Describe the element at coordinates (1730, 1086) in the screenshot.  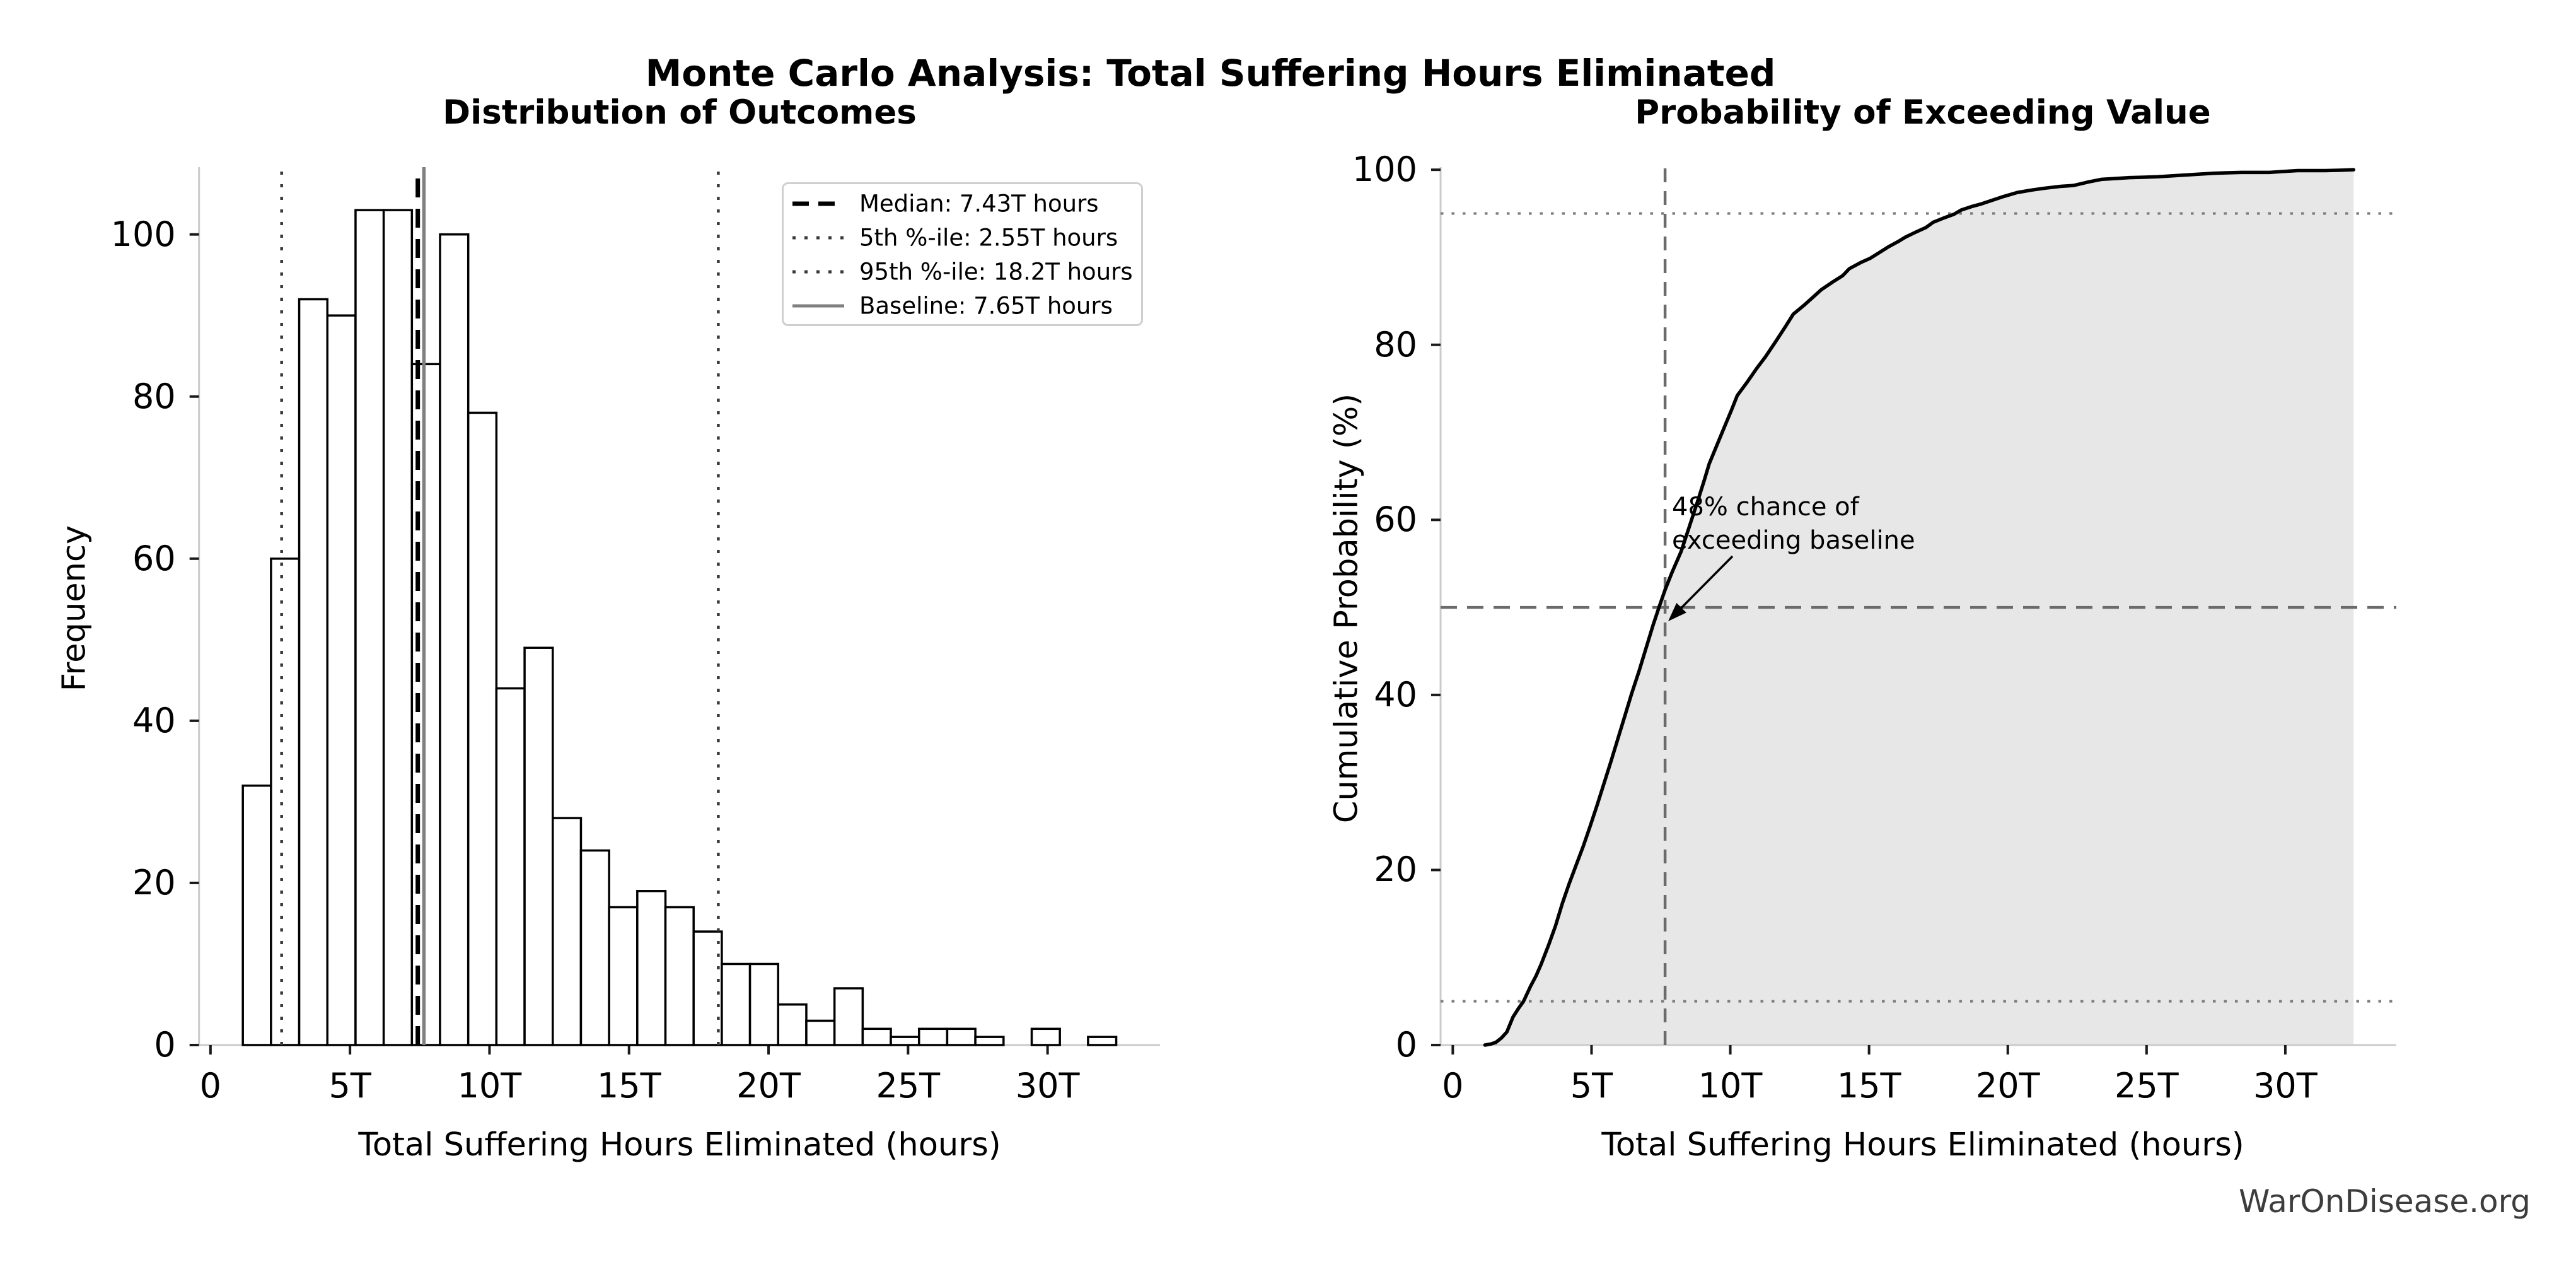
I see `right-plot-x-tick-label: 10T` at that location.